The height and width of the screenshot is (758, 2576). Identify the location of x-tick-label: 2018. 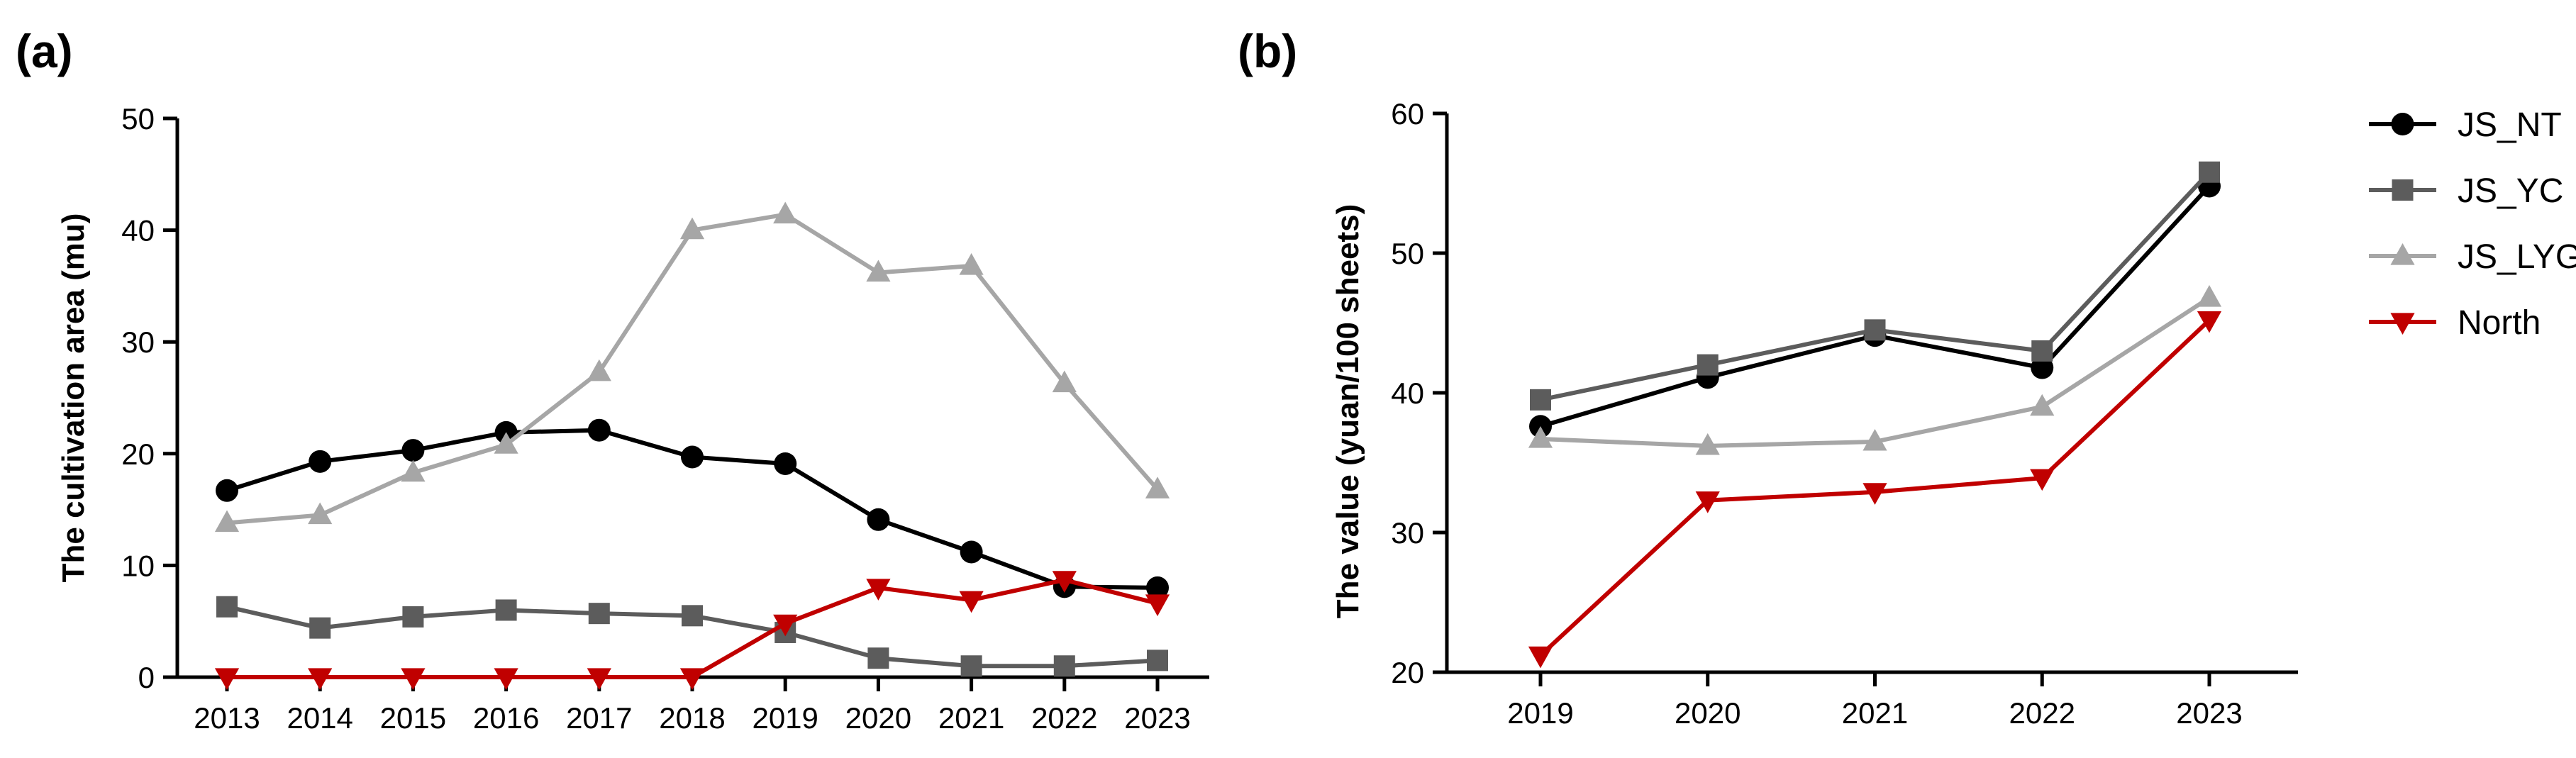
(692, 718).